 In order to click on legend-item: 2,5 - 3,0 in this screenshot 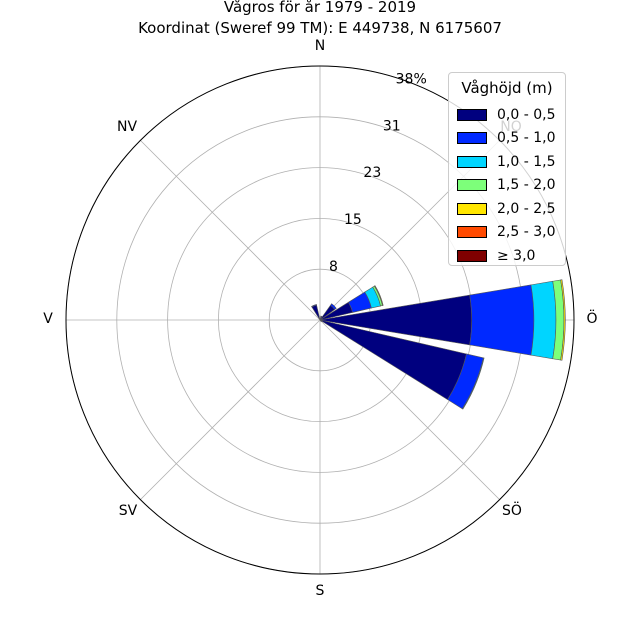, I will do `click(507, 233)`.